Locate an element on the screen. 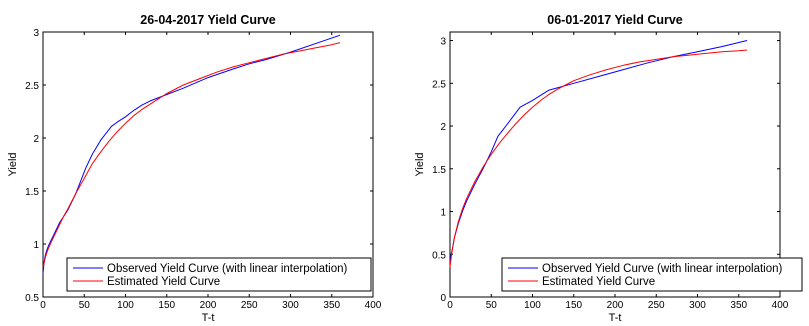 The image size is (809, 326). chart-title: 06-01-2017 Yield Curve is located at coordinates (615, 20).